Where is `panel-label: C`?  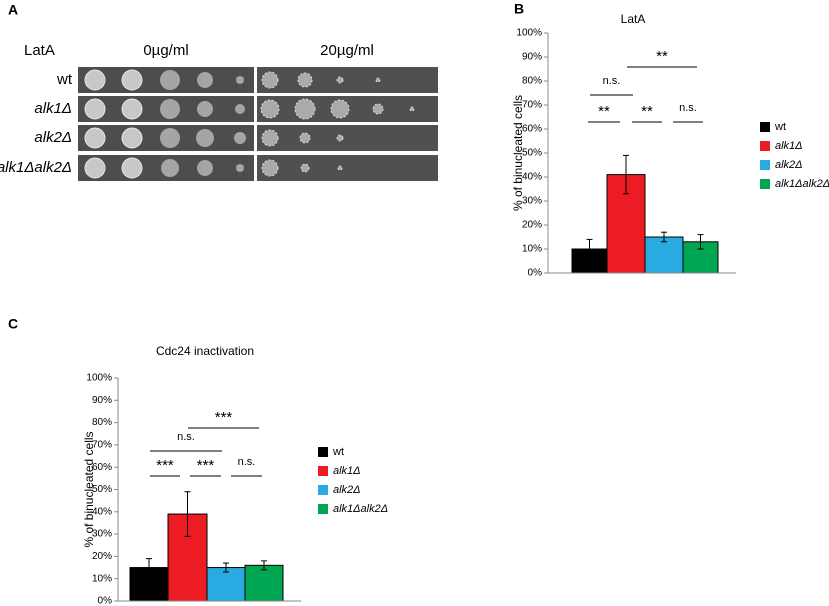 panel-label: C is located at coordinates (13, 324).